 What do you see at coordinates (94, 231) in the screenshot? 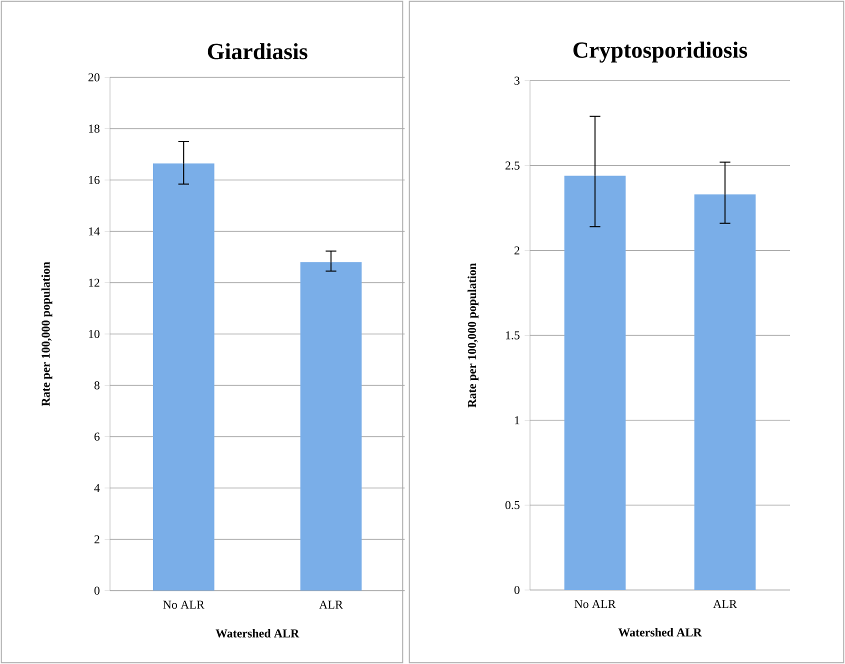
I see `y-tick-label: 14` at bounding box center [94, 231].